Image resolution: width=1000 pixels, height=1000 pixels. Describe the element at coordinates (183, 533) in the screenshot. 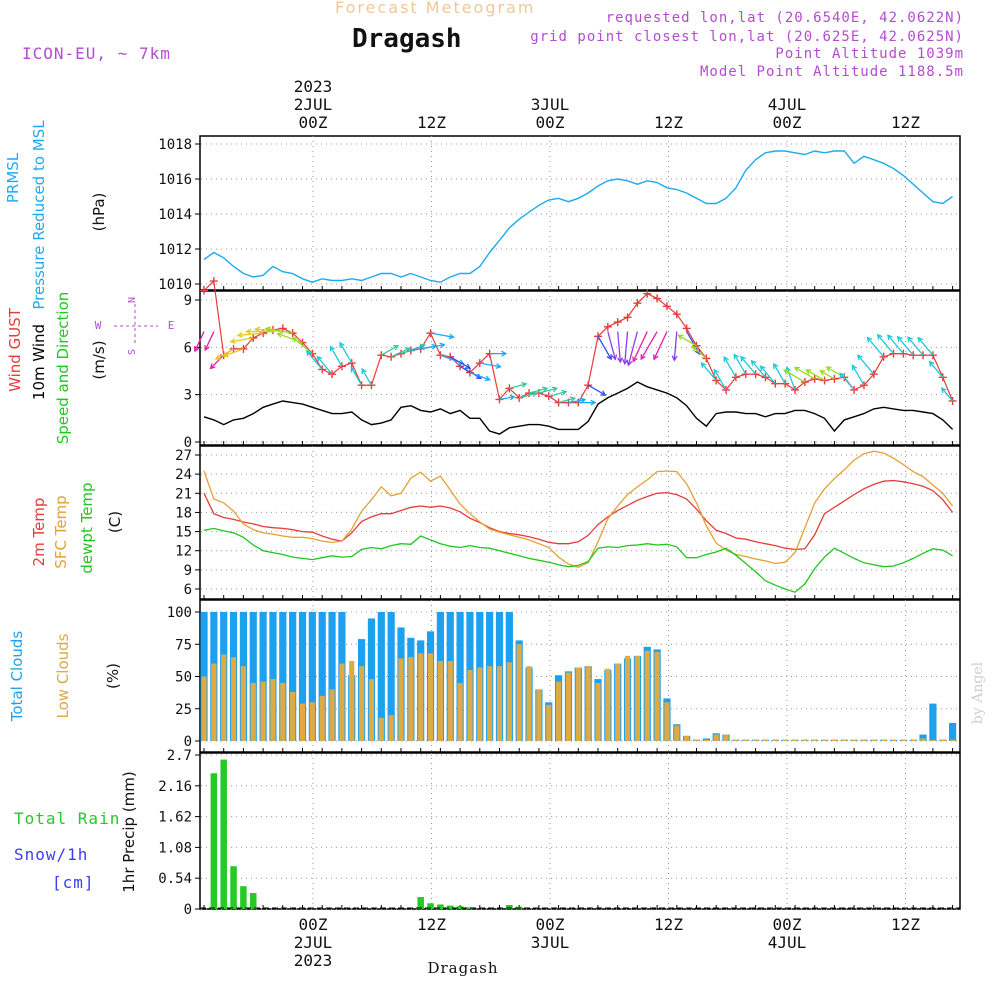

I see `y-tick-label: 15` at that location.